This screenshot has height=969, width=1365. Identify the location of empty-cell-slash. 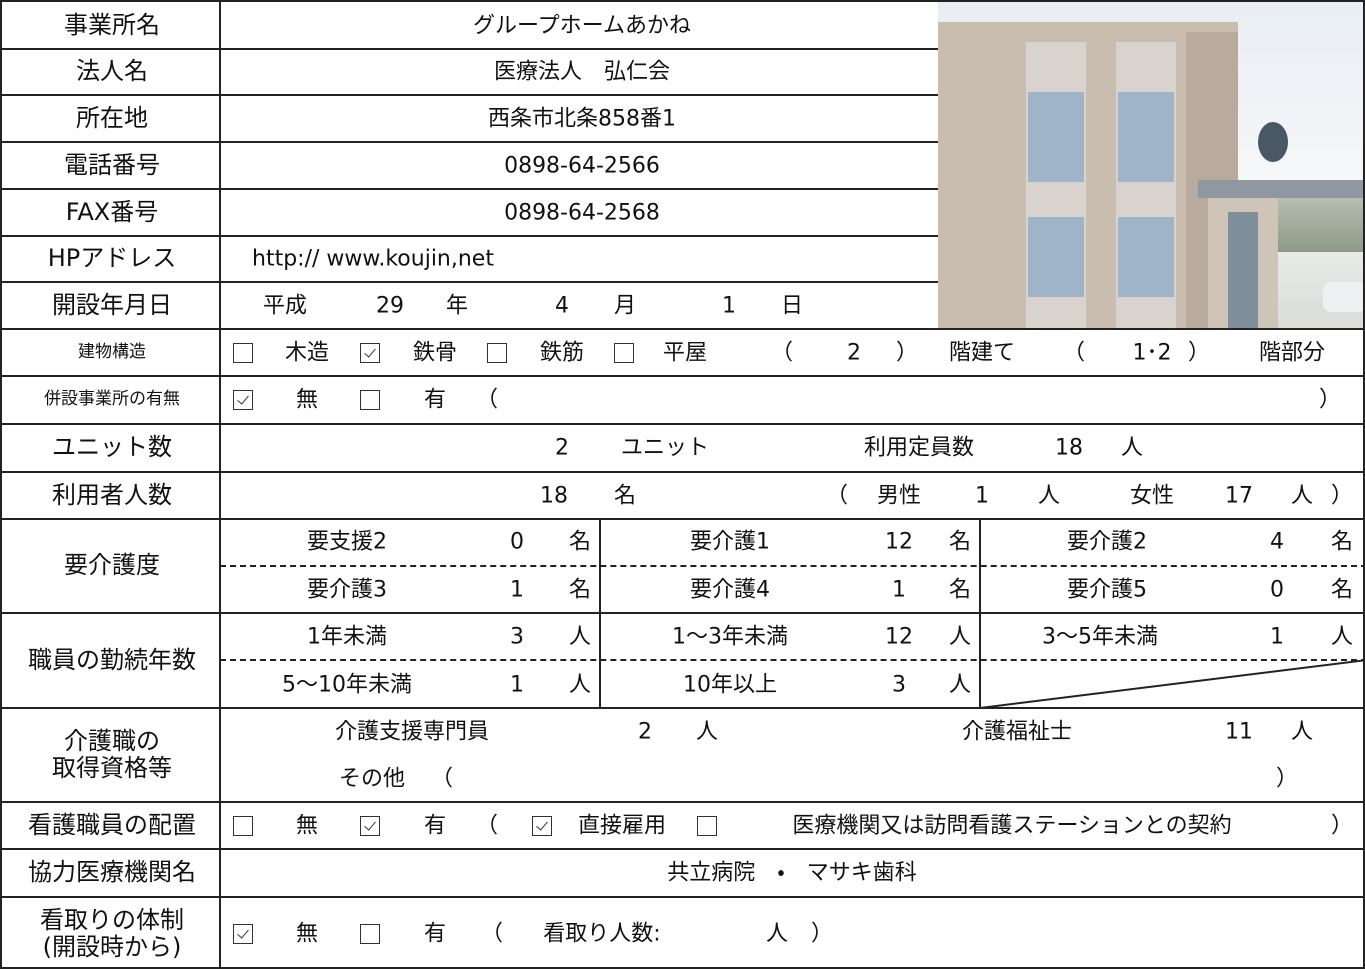
(1171, 684).